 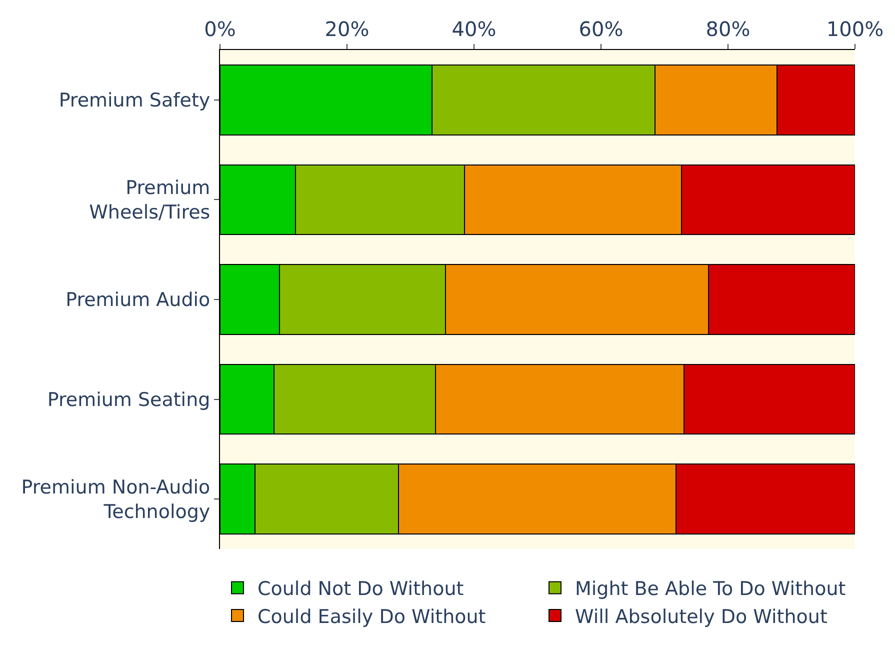 What do you see at coordinates (361, 589) in the screenshot?
I see `legend-label: Could Not Do Without` at bounding box center [361, 589].